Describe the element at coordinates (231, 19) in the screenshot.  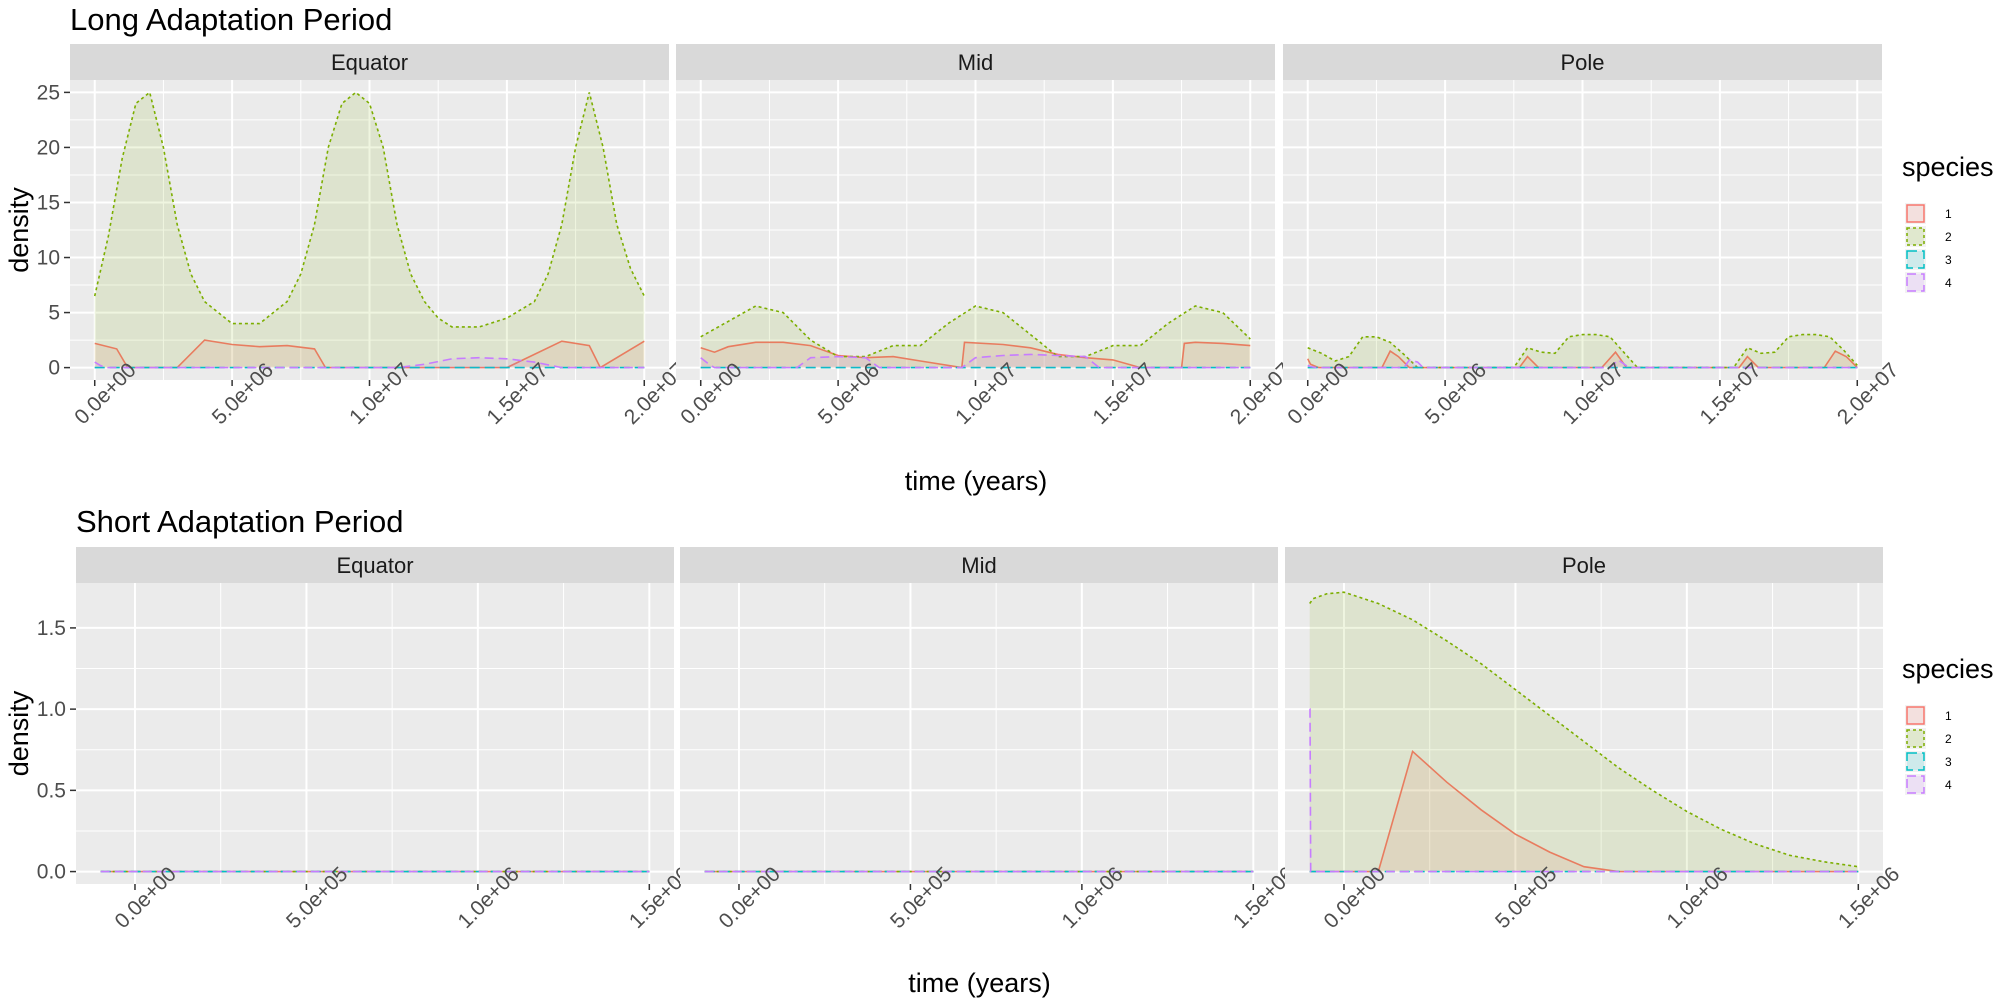
I see `chart-title: Long Adaptation Period` at that location.